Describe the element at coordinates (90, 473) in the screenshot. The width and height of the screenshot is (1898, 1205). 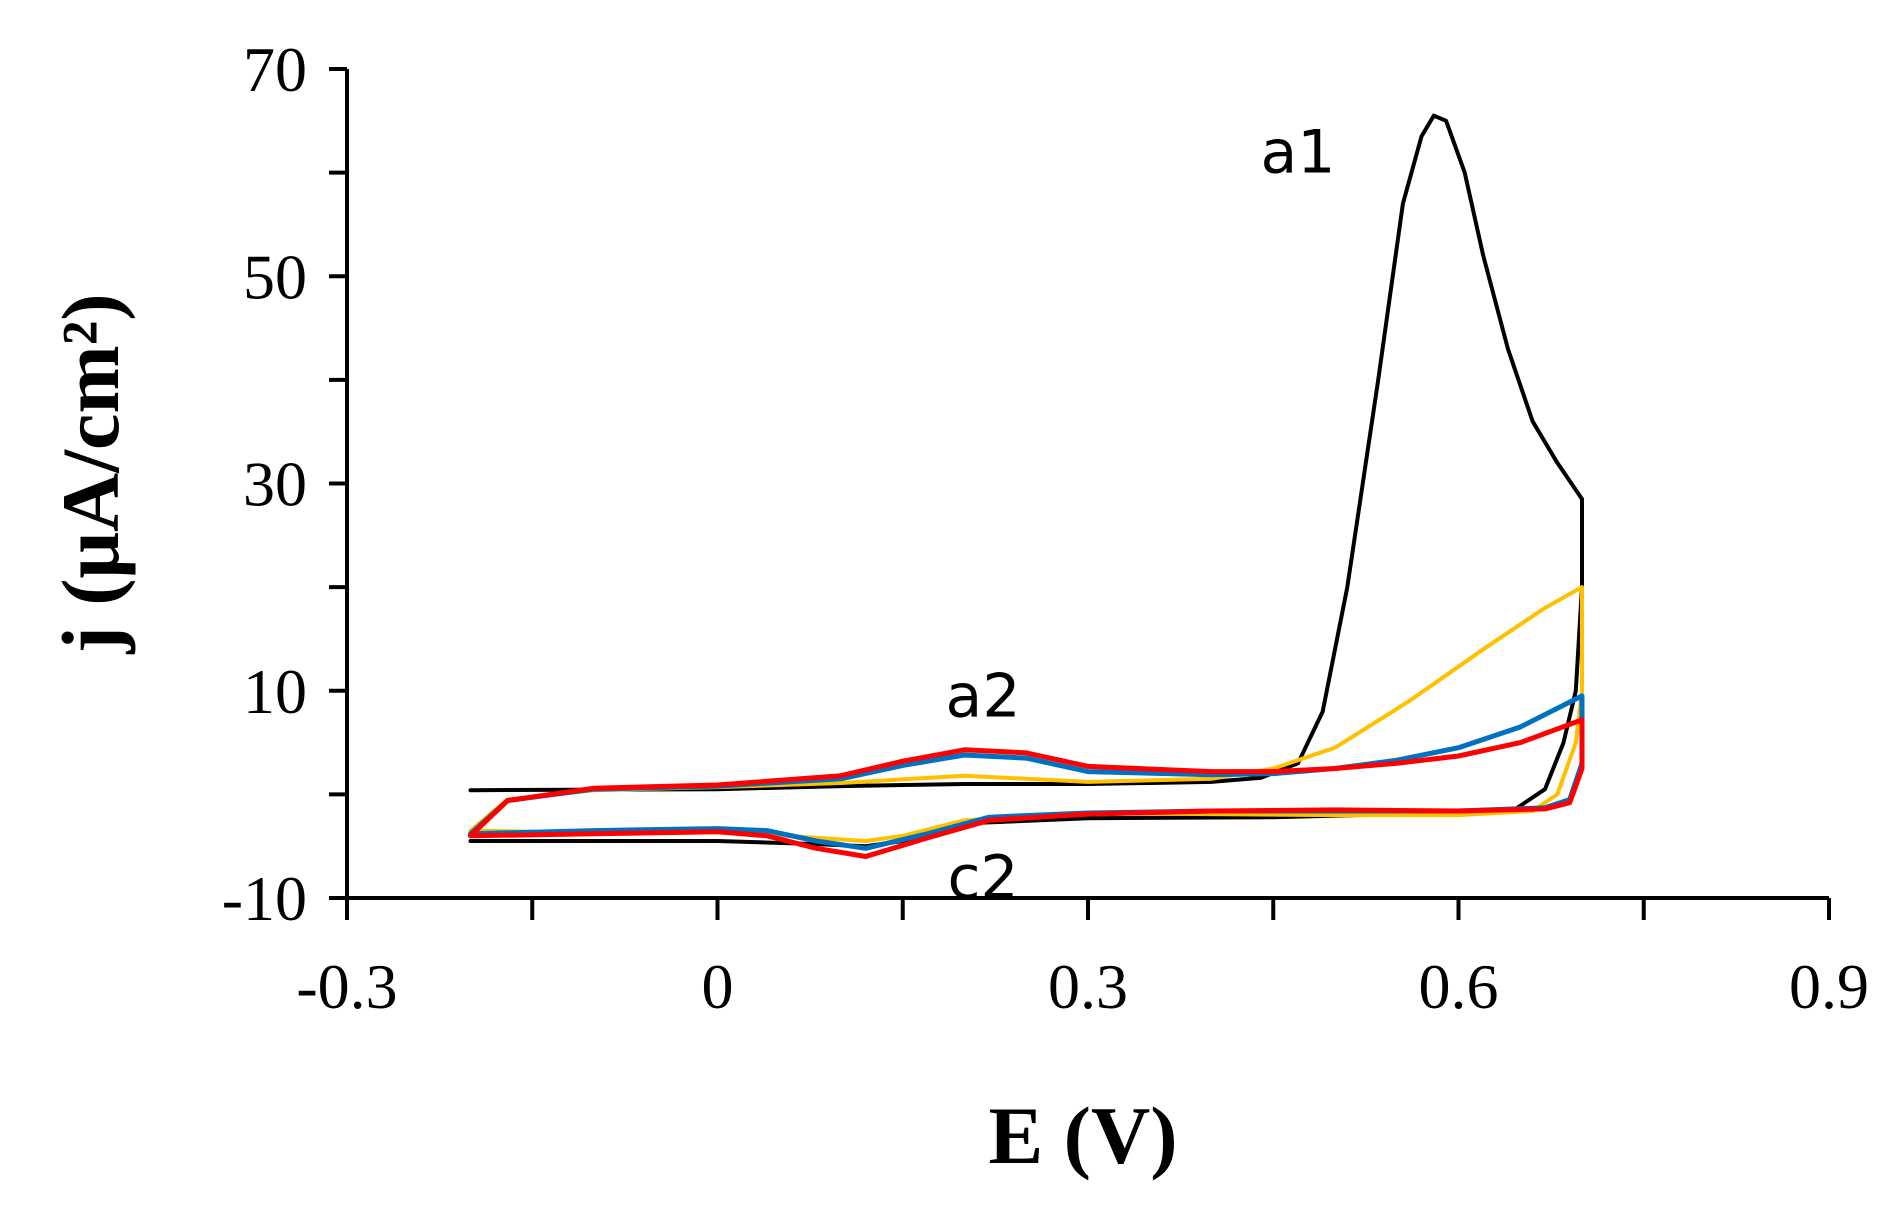
I see `y-axis-title: j (μA/cm²)` at that location.